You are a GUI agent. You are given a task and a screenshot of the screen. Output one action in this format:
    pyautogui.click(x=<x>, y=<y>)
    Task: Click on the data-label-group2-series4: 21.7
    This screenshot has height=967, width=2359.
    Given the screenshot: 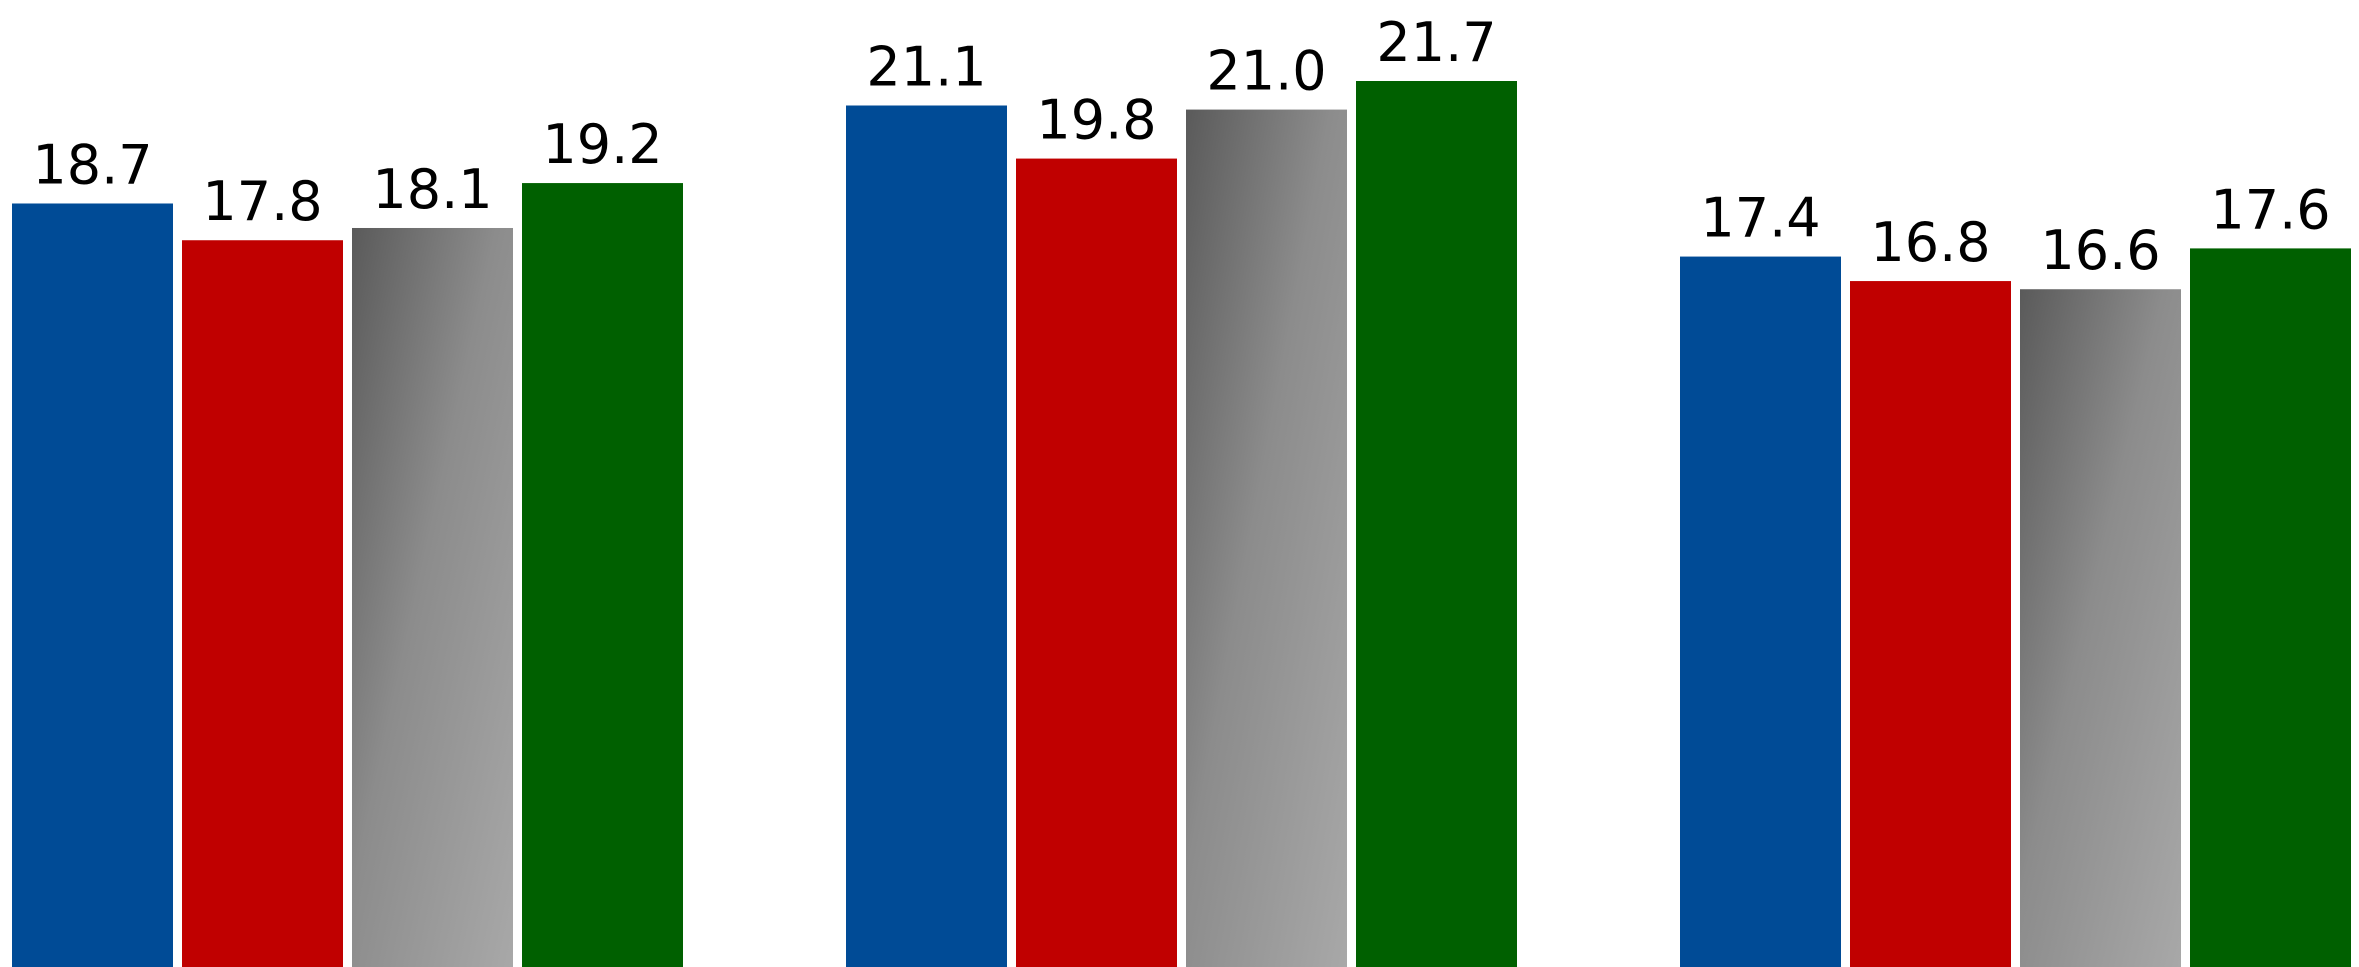 What is the action you would take?
    pyautogui.click(x=1436, y=42)
    